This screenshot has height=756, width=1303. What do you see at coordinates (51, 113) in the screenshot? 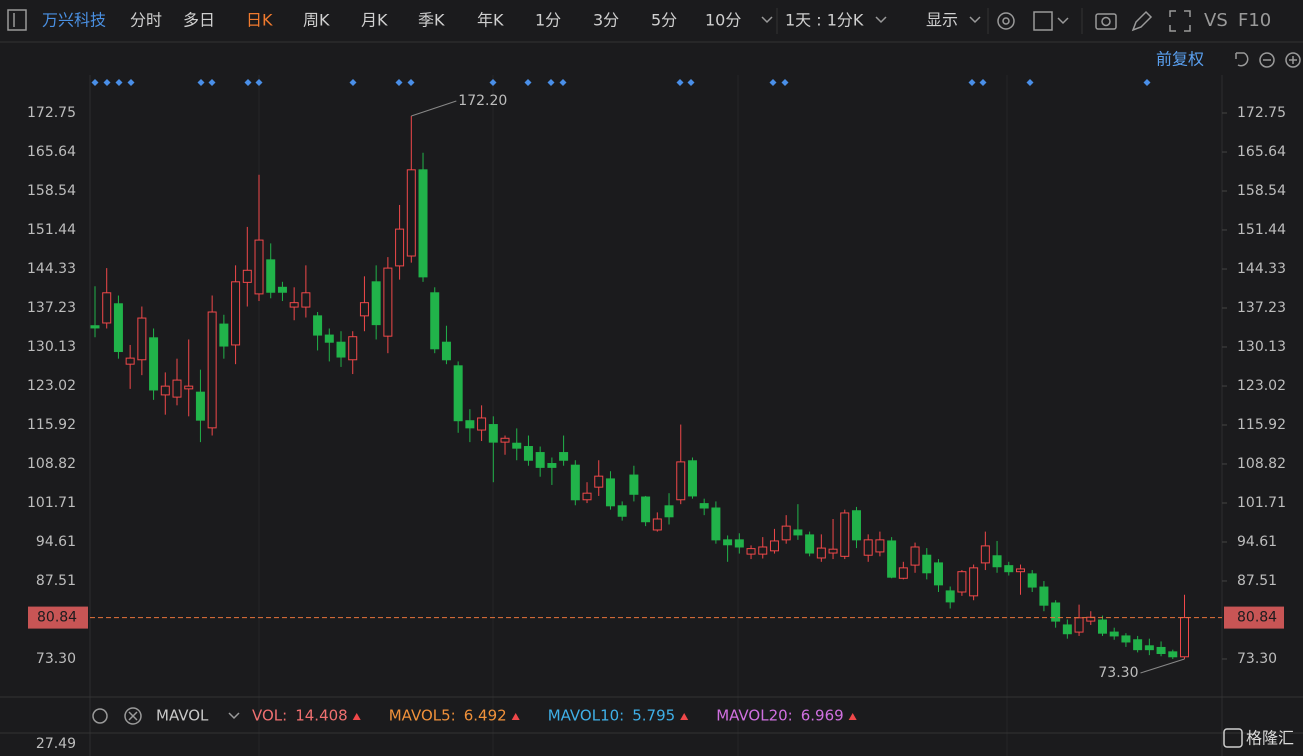
I see `y-tick-label: 172.75` at bounding box center [51, 113].